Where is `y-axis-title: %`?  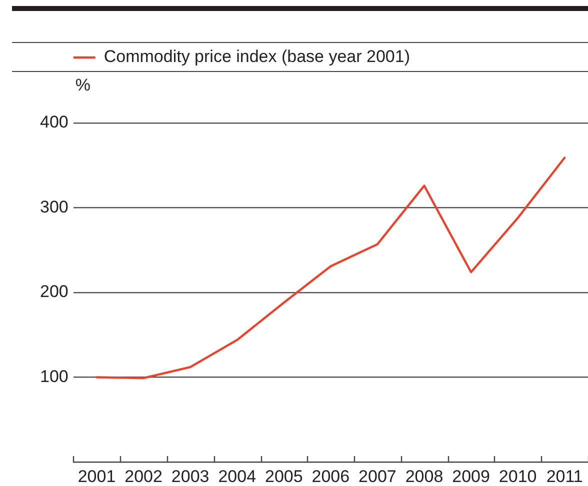 y-axis-title: % is located at coordinates (82, 85).